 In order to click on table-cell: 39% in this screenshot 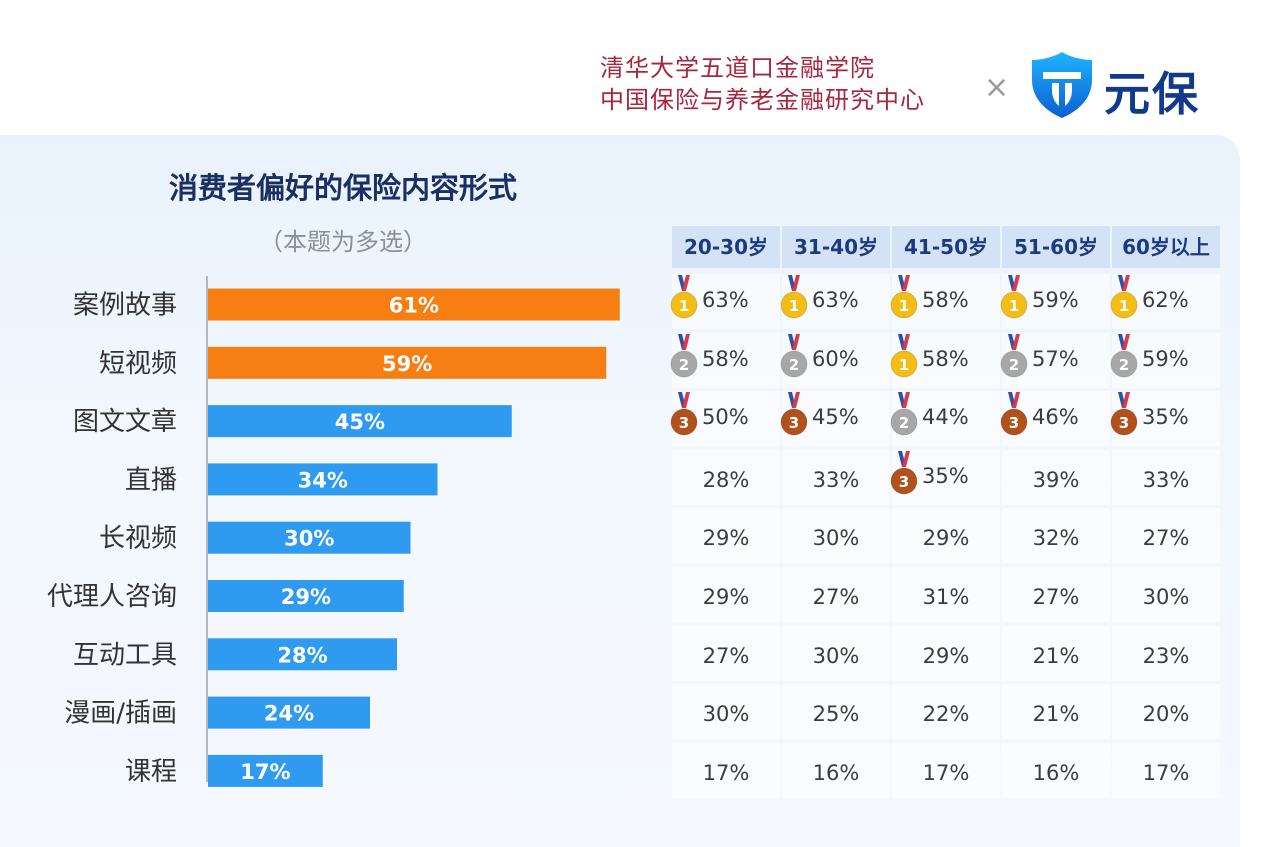, I will do `click(1056, 477)`.